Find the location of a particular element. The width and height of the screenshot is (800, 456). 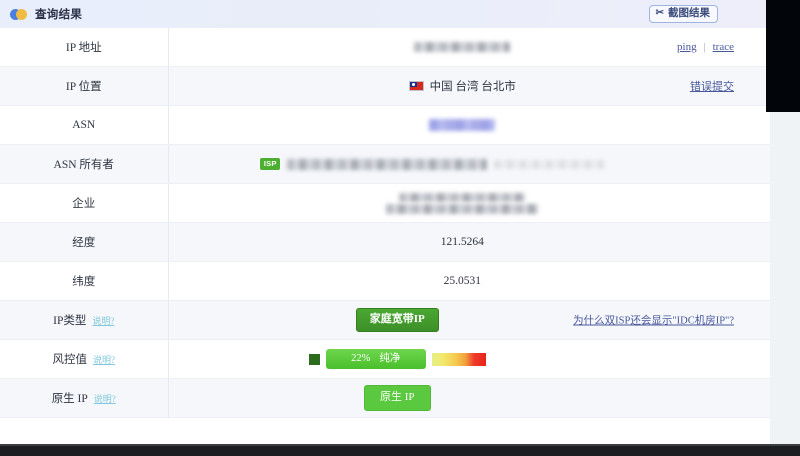

redacted-ip-value is located at coordinates (462, 47).